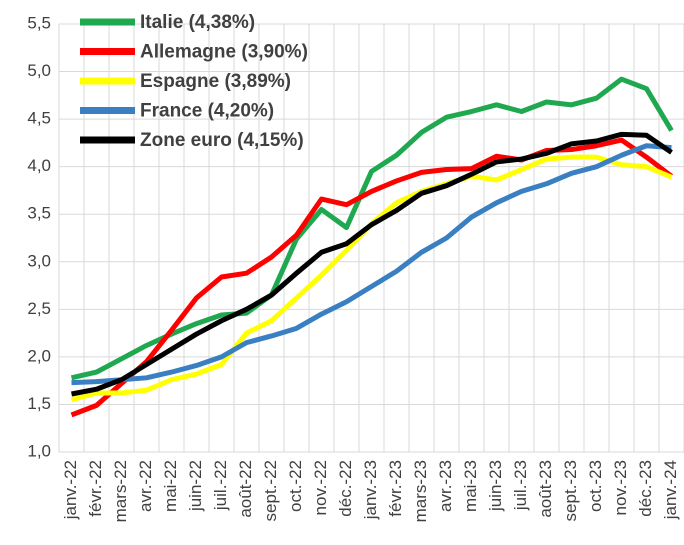 This screenshot has height=545, width=684. I want to click on x-tick-label: mars-23, so click(420, 491).